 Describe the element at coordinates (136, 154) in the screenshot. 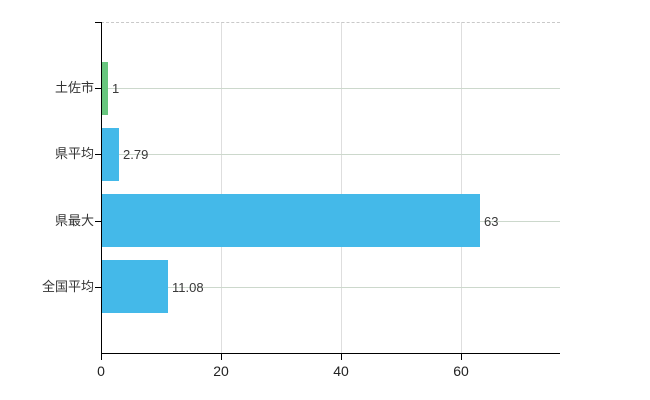

I see `bar-value-label: 2.79` at that location.